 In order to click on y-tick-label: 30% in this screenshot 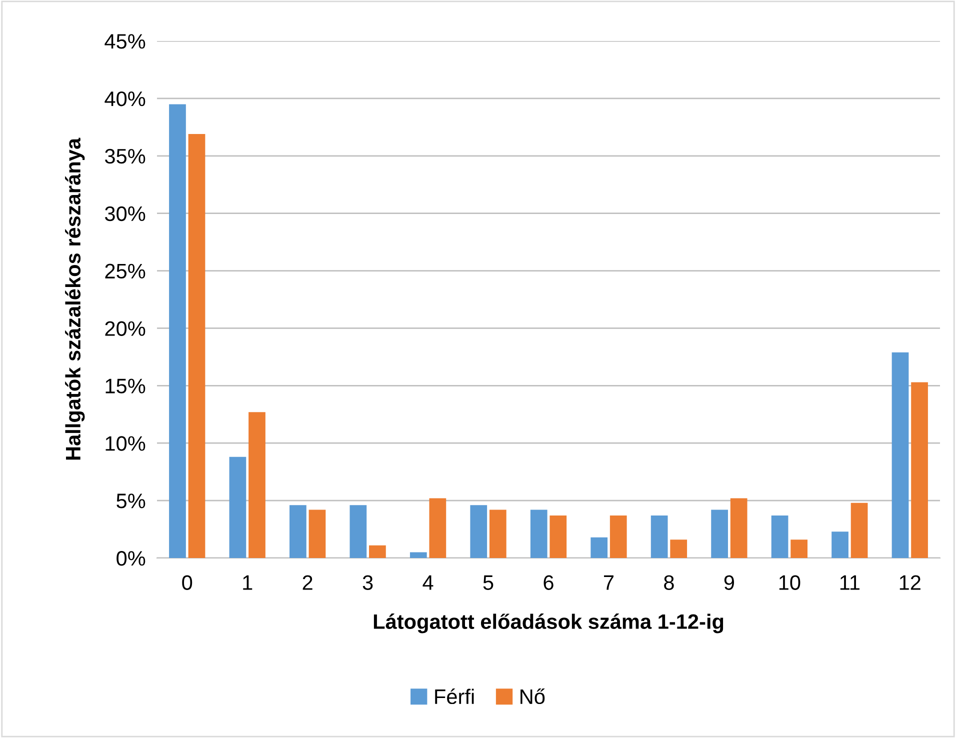, I will do `click(125, 214)`.